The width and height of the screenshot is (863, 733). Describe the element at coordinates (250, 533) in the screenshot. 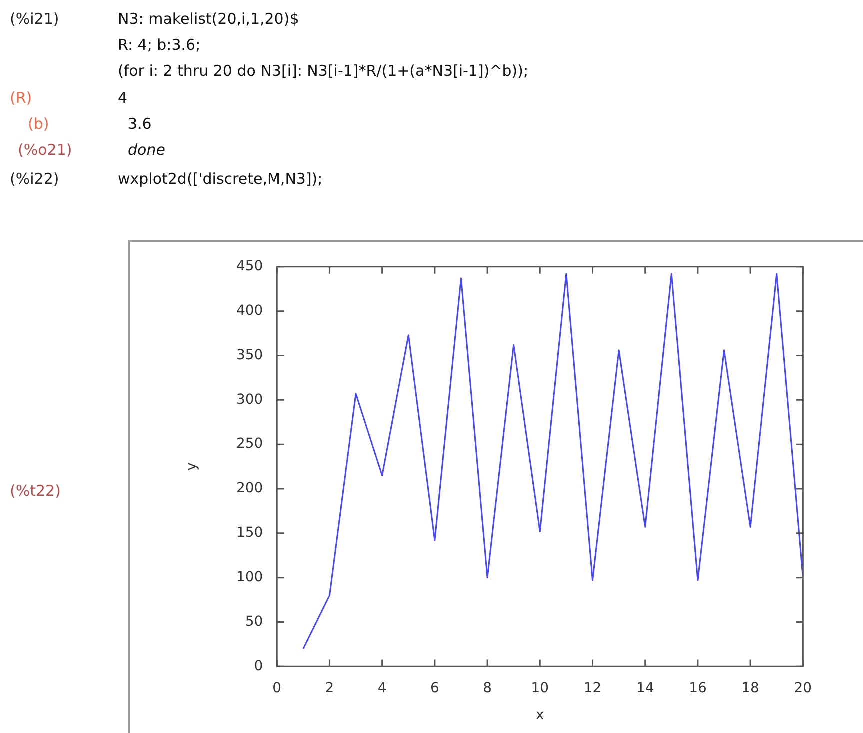

I see `y-tick-label: 150` at that location.